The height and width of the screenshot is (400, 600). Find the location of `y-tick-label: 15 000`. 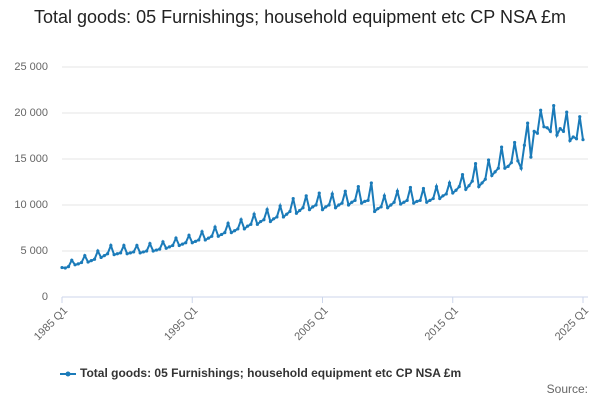

y-tick-label: 15 000 is located at coordinates (31, 159).